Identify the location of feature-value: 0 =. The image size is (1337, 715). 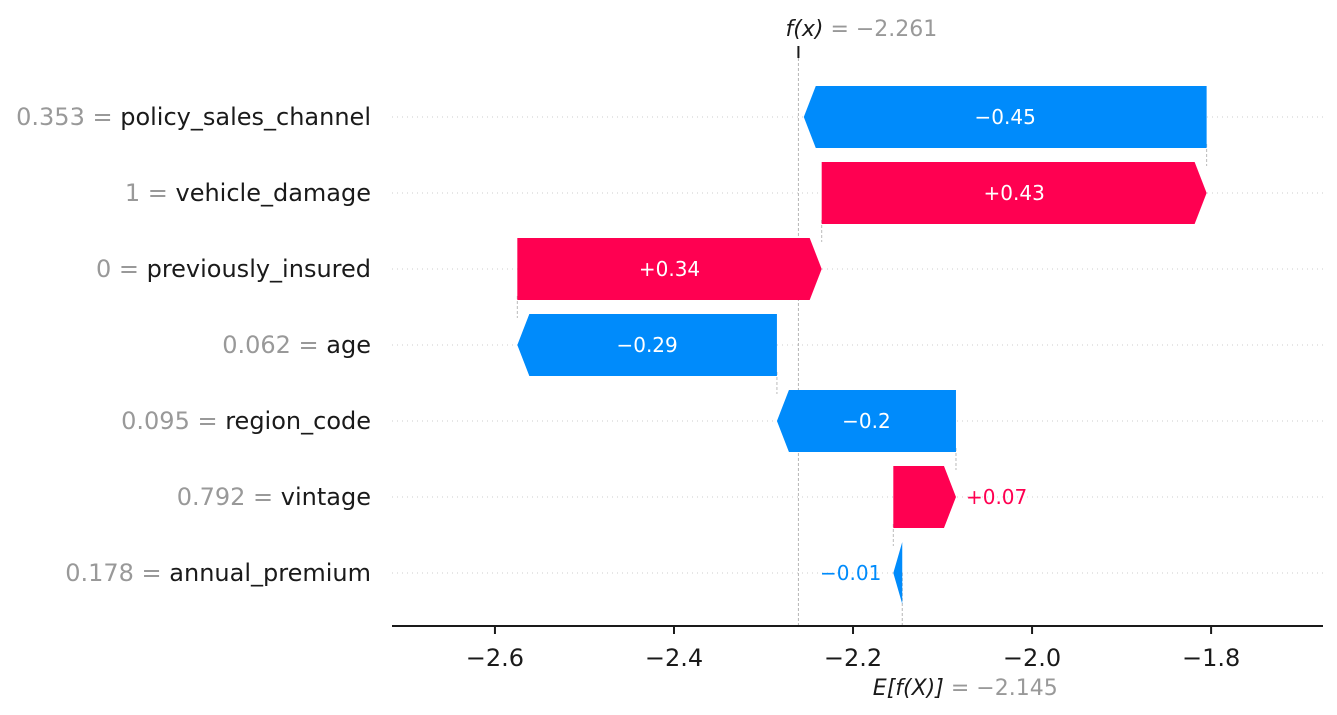
(121, 269).